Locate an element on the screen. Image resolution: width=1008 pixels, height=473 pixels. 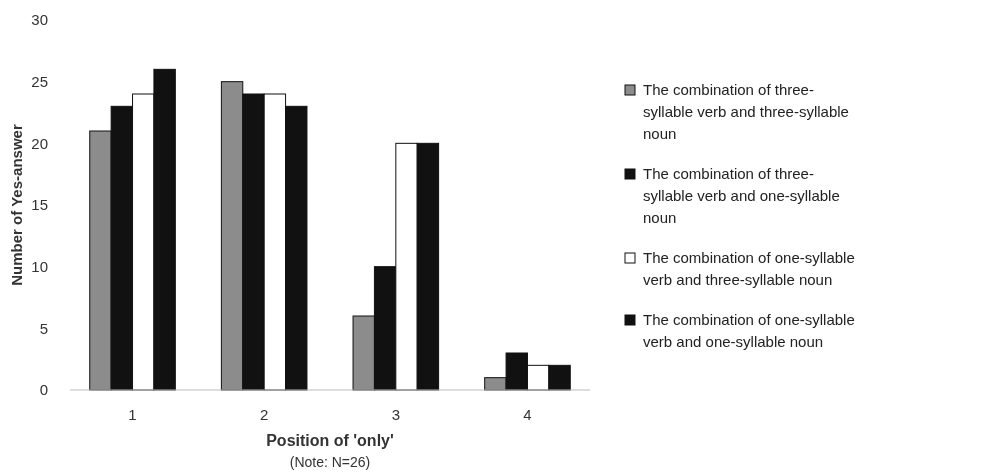
x-tick-label: 2 is located at coordinates (264, 414).